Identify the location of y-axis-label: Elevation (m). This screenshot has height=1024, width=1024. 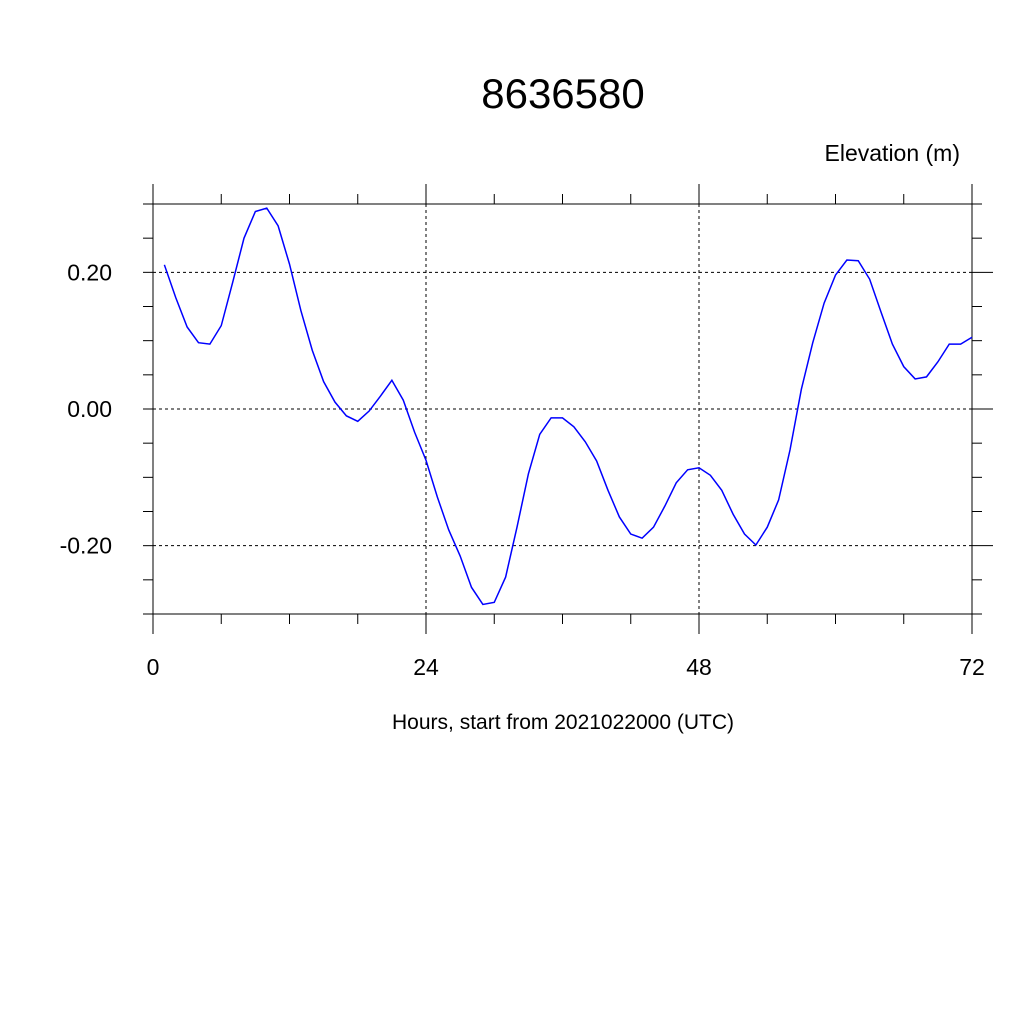
(892, 153).